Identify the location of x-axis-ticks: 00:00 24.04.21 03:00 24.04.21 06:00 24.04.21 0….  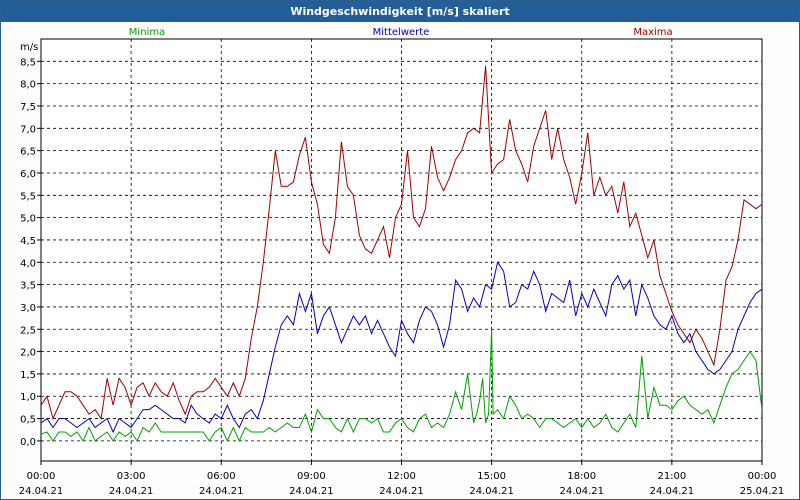
(402, 479).